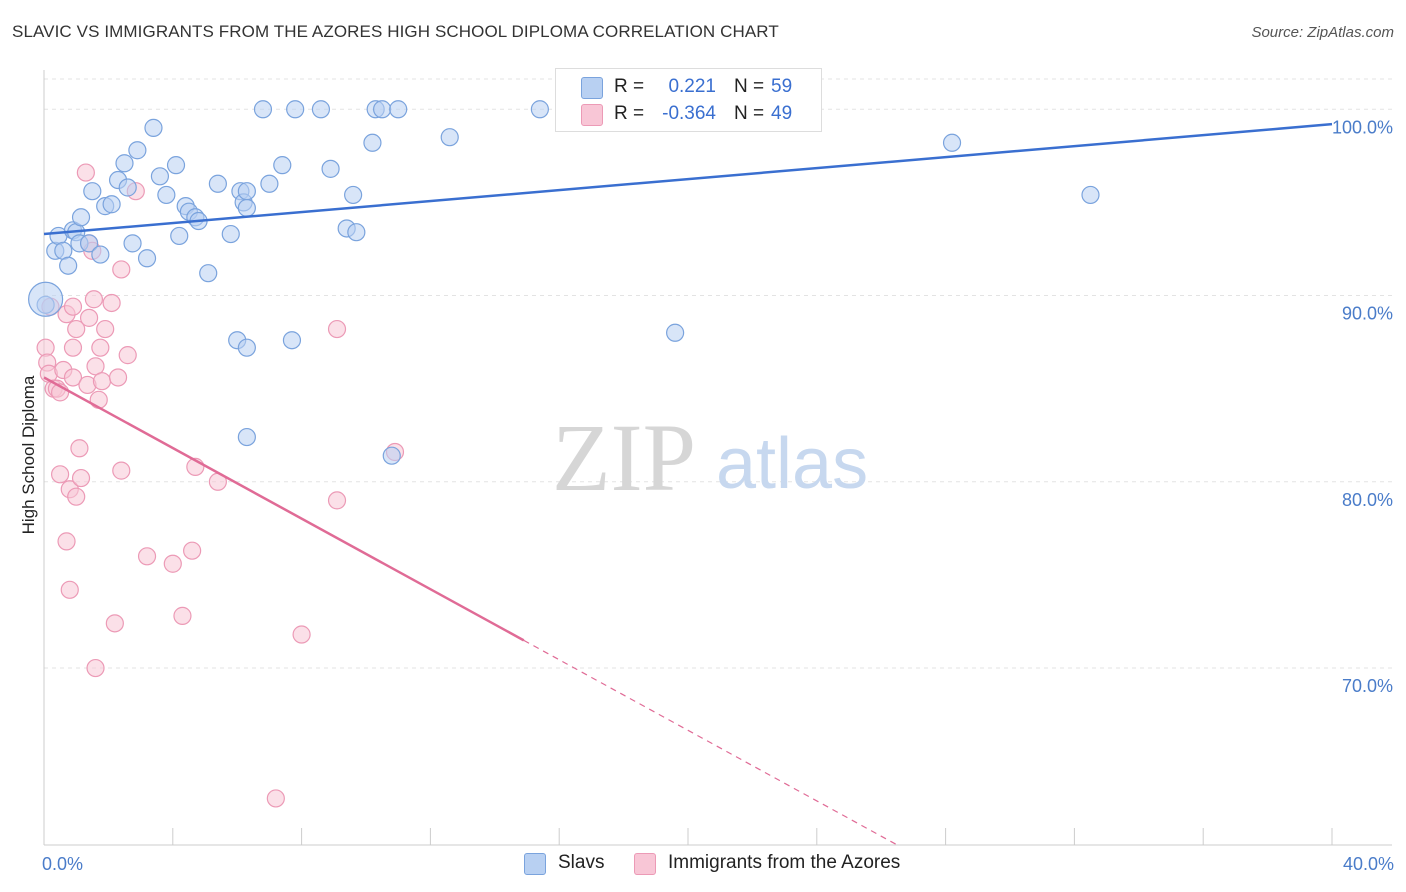 The height and width of the screenshot is (892, 1406). I want to click on legend-n-value: 59, so click(782, 86).